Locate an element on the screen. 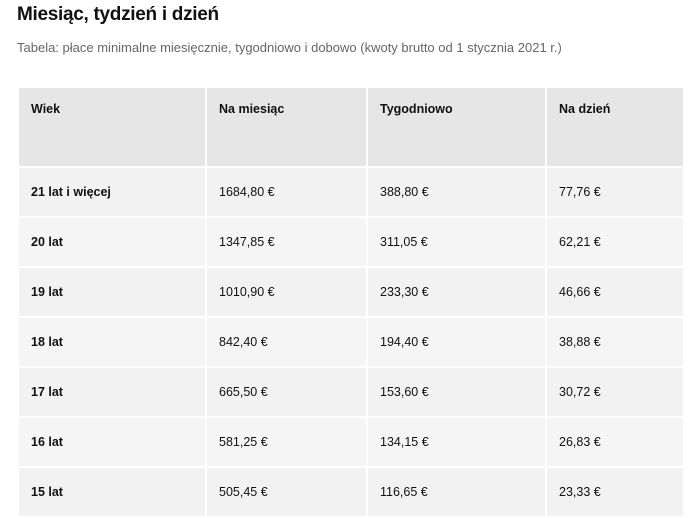  monthly-cell: 1347,85 € is located at coordinates (286, 242).